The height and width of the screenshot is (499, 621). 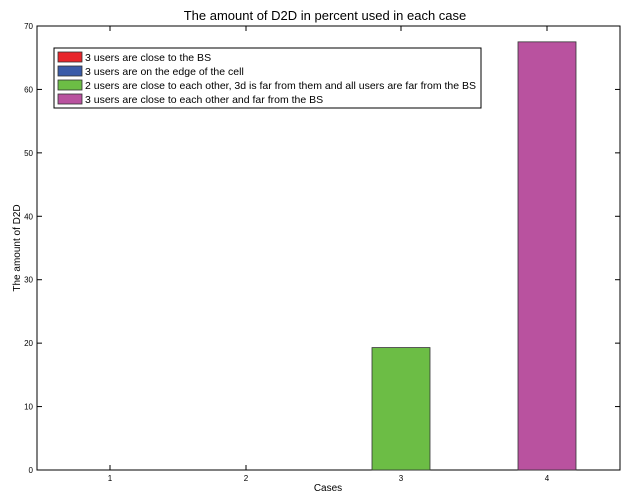 What do you see at coordinates (28, 26) in the screenshot?
I see `y-tick-label: 70` at bounding box center [28, 26].